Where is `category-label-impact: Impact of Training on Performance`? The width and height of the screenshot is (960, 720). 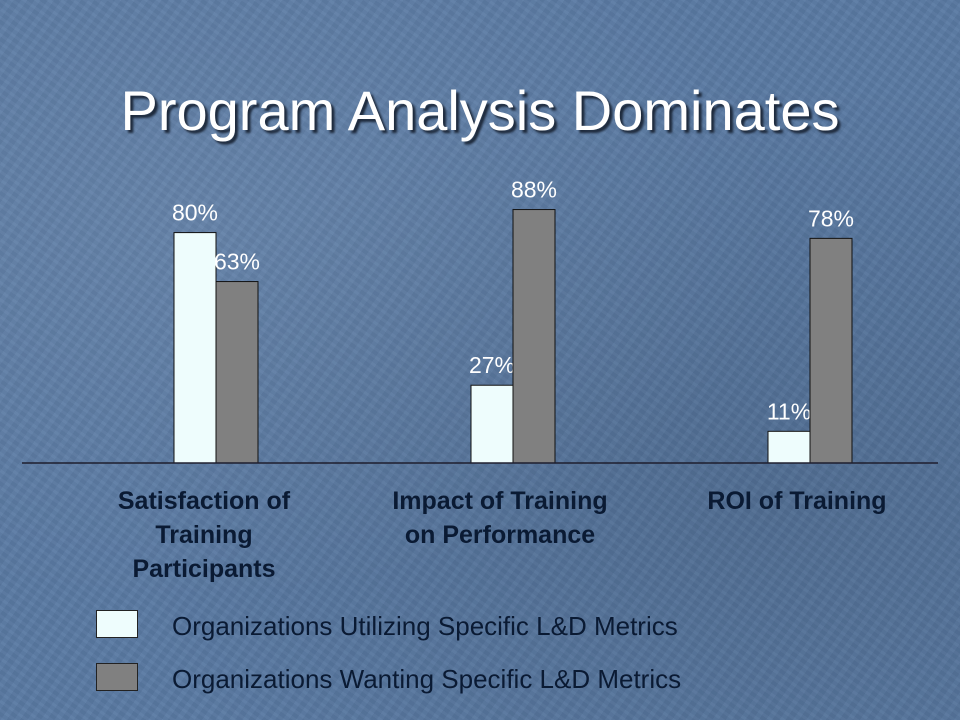
category-label-impact: Impact of Training on Performance is located at coordinates (500, 518).